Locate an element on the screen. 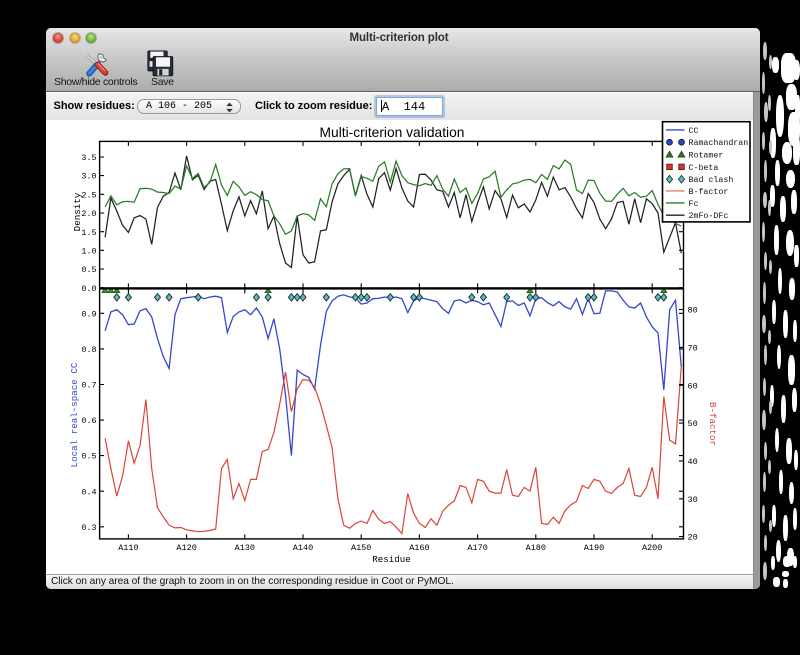 The width and height of the screenshot is (800, 655). svg-text: 70 is located at coordinates (693, 349).